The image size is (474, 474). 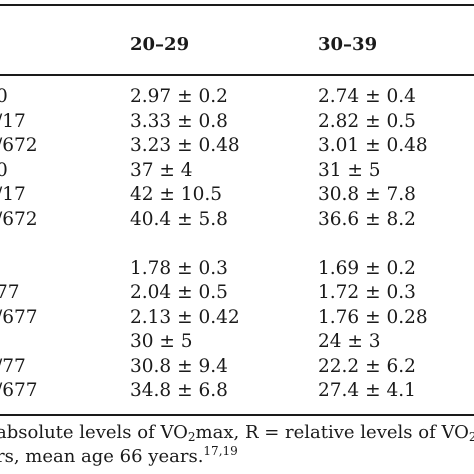 What do you see at coordinates (179, 96) in the screenshot?
I see `table-cell: 2.97 ± 0.2` at bounding box center [179, 96].